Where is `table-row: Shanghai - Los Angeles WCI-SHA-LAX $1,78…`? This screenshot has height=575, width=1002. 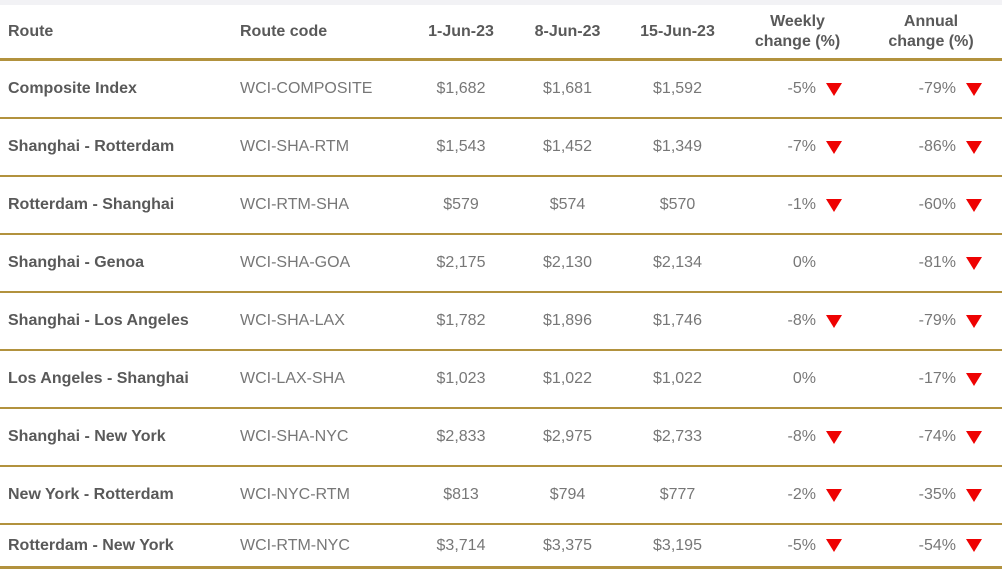
table-row: Shanghai - Los Angeles WCI-SHA-LAX $1,78… is located at coordinates (501, 322).